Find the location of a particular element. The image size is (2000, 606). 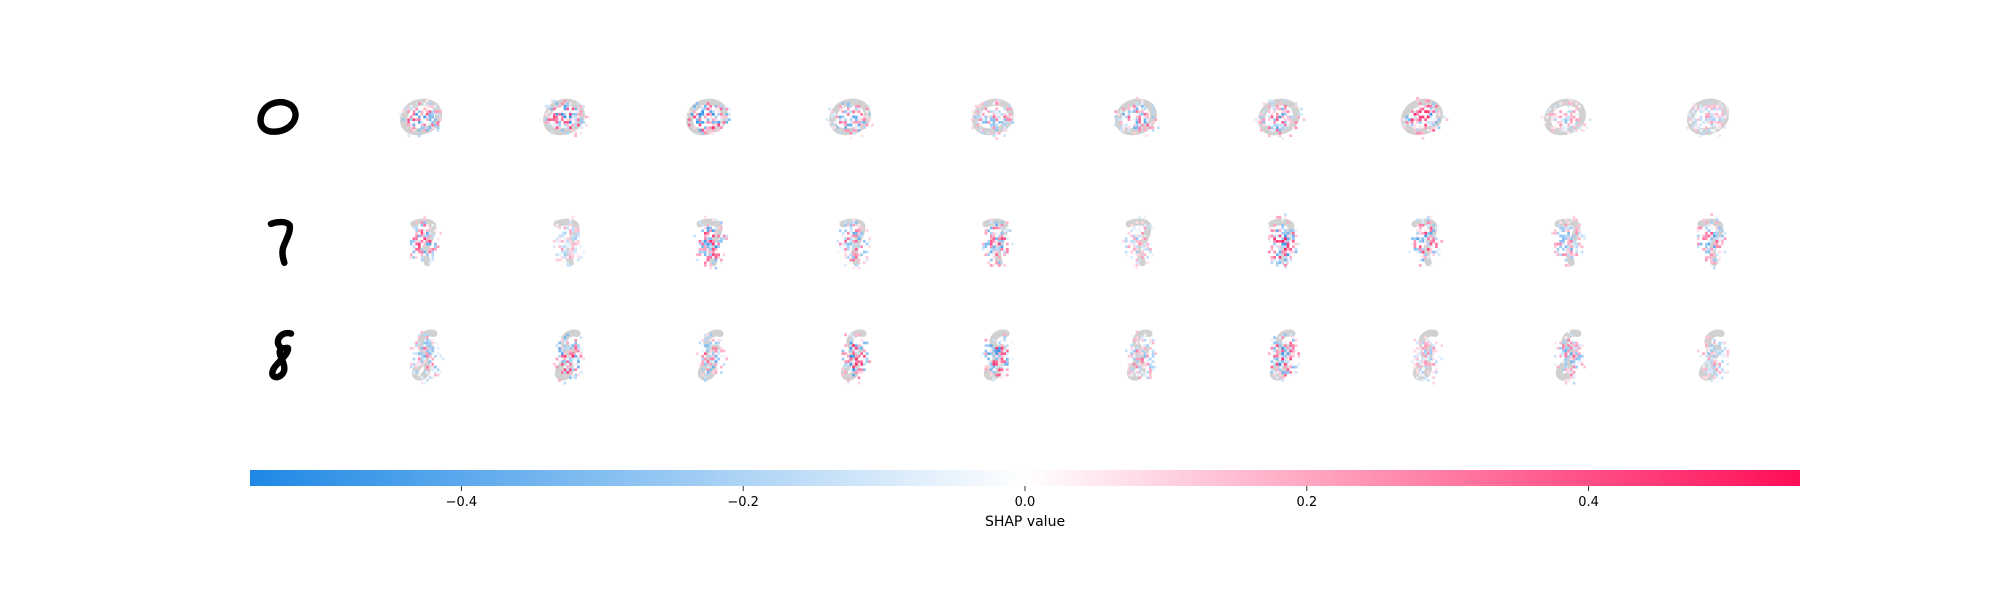

shap-explanation-image is located at coordinates (1566, 116).